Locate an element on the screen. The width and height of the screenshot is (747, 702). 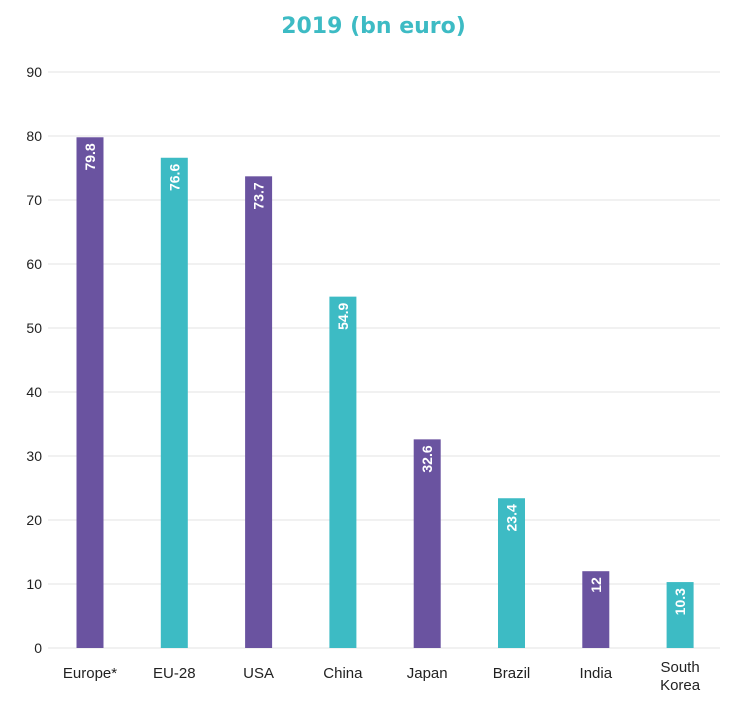
x-tick-label: Korea is located at coordinates (680, 685).